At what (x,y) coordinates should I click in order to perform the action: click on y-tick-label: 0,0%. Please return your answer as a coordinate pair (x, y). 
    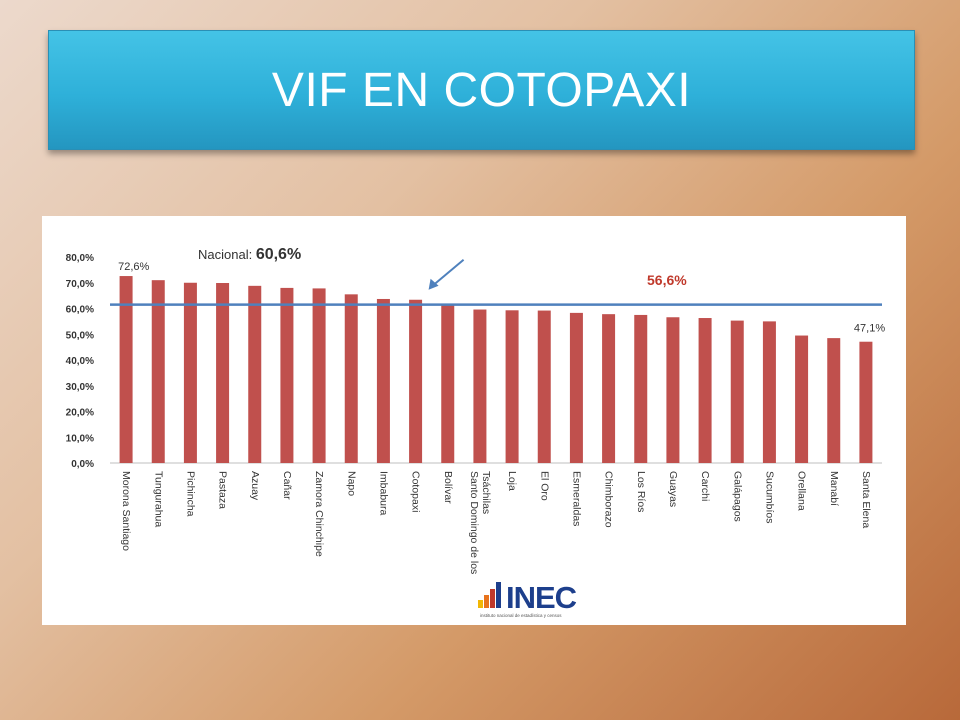
    Looking at the image, I should click on (82, 464).